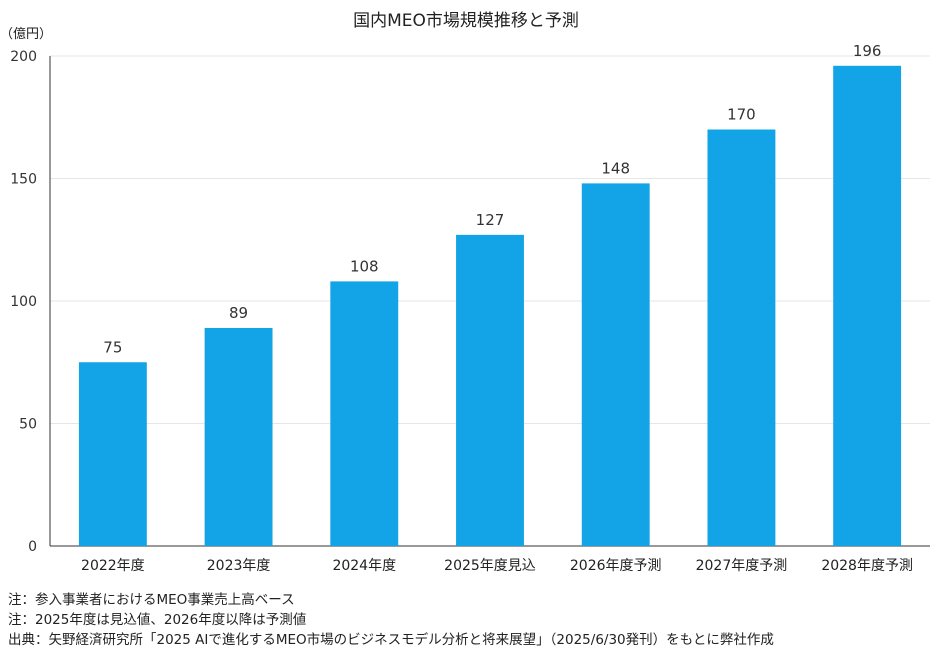 The image size is (932, 656). Describe the element at coordinates (151, 600) in the screenshot. I see `footnote-1: 注：参入事業者におけるMEO事業売上高ベース` at that location.